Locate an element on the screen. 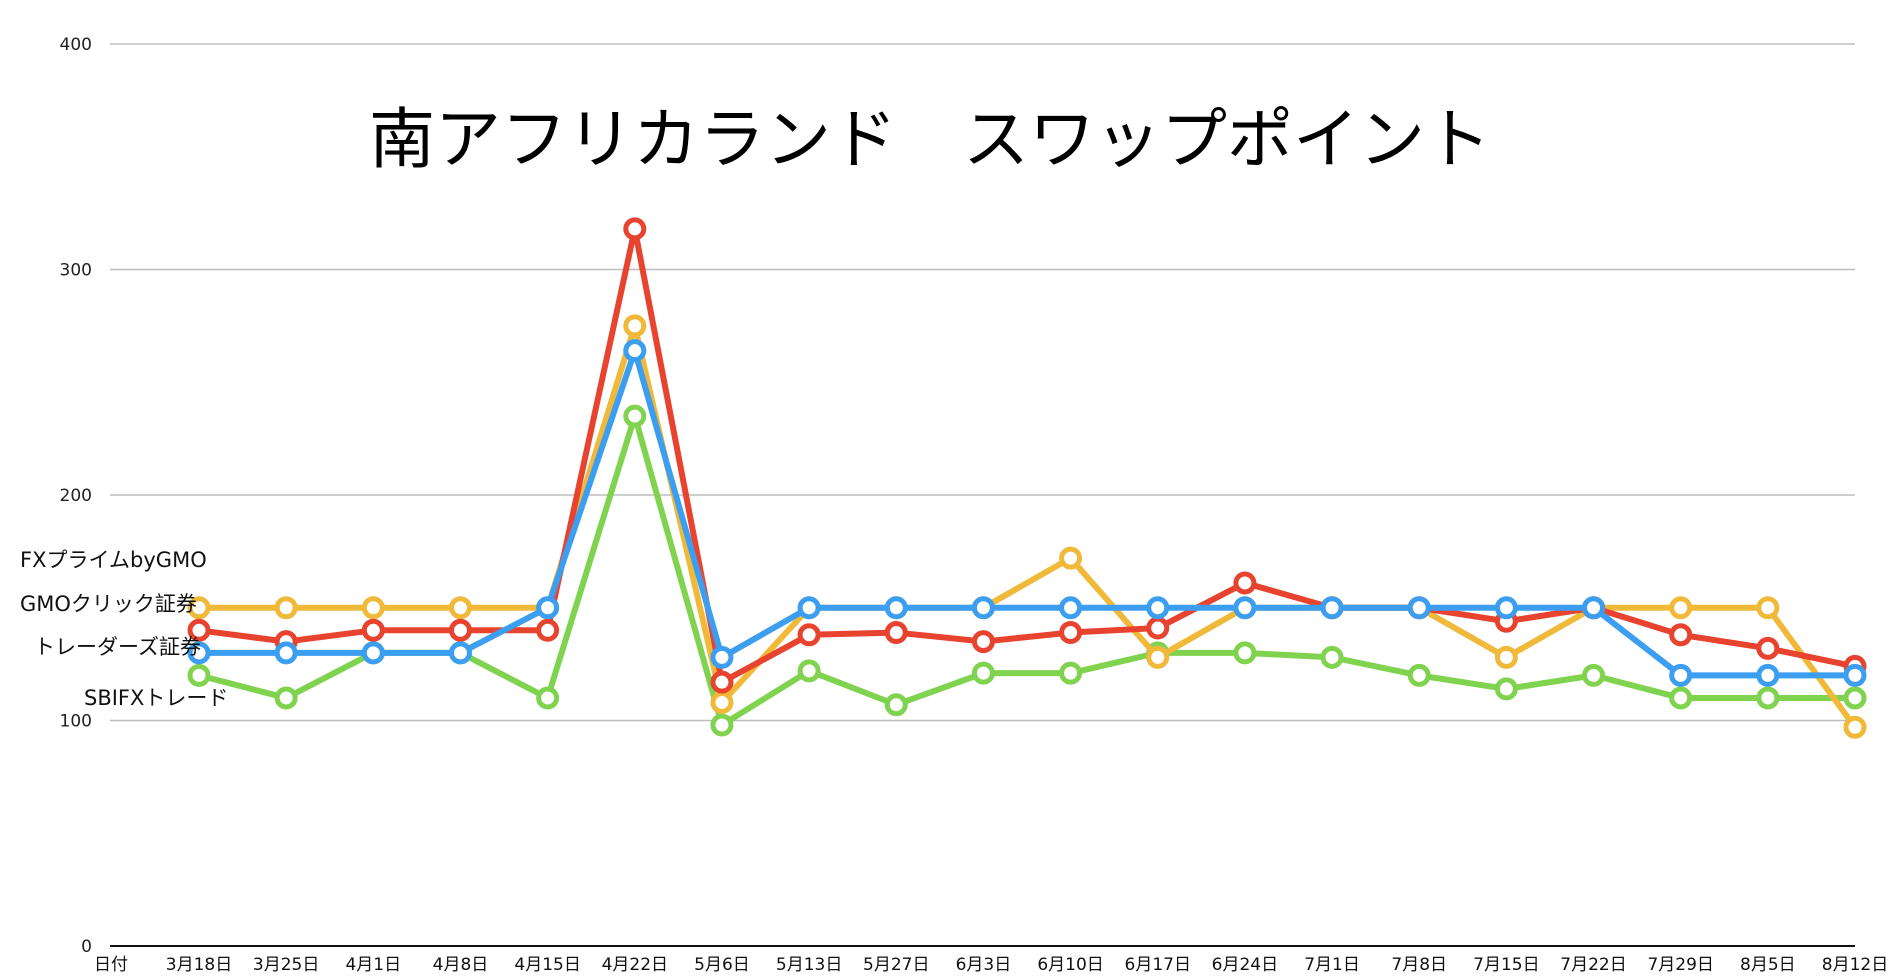  x-tick-label: 8月12日 is located at coordinates (1855, 965).